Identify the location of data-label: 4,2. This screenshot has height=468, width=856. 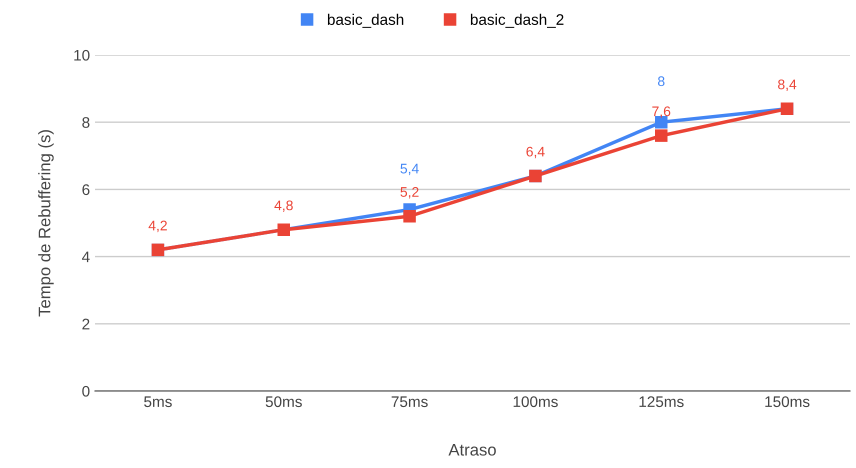
(157, 226).